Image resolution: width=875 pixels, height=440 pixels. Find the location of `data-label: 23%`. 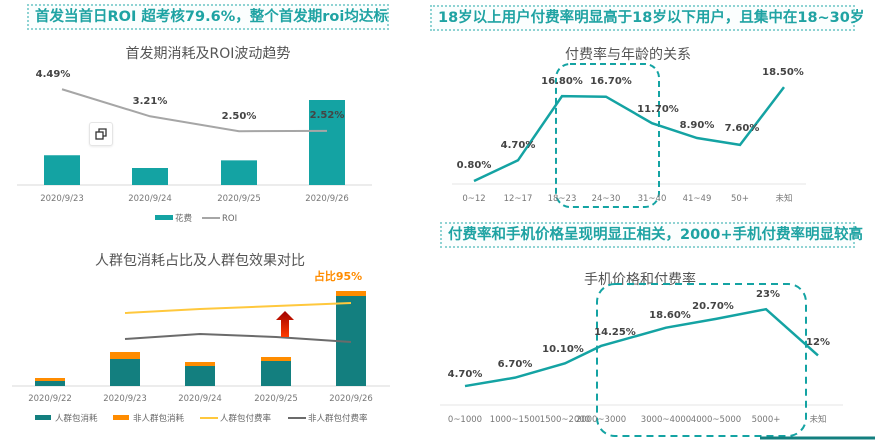

data-label: 23% is located at coordinates (768, 294).